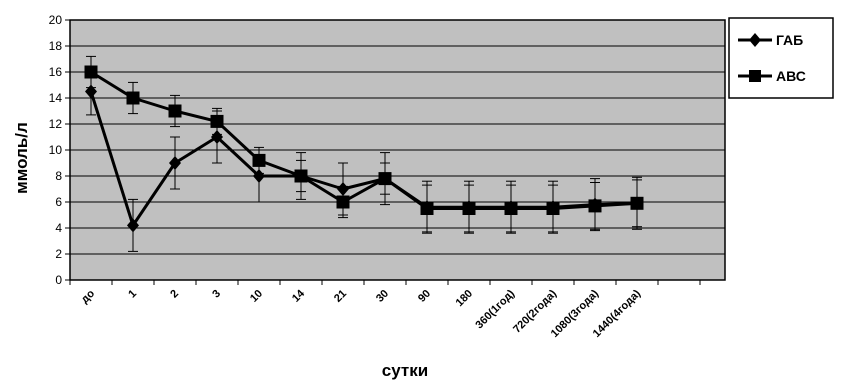 The image size is (847, 384). What do you see at coordinates (340, 296) in the screenshot?
I see `x-tick-label: 21` at bounding box center [340, 296].